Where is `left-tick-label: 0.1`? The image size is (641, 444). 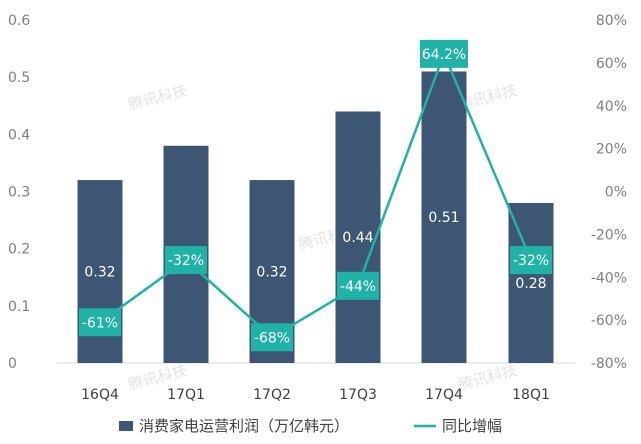
left-tick-label: 0.1 is located at coordinates (19, 307).